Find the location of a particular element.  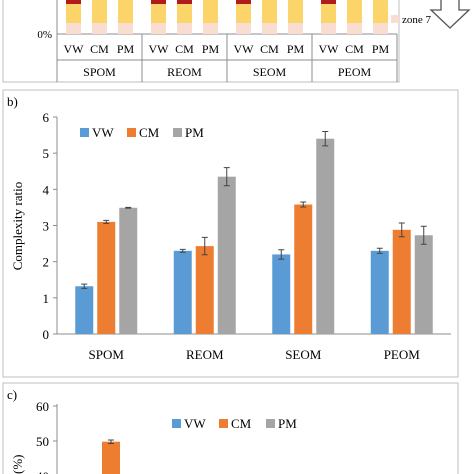

panel-b-bar-vw-peom is located at coordinates (379, 292).